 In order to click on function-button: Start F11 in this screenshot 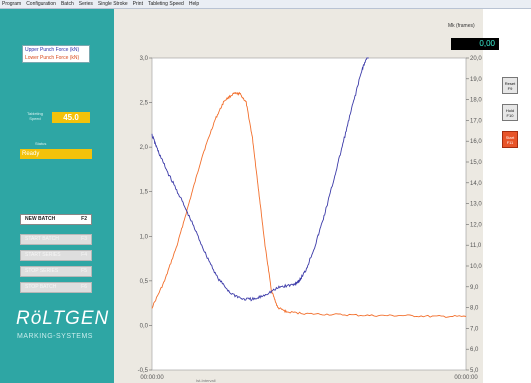, I will do `click(510, 139)`.